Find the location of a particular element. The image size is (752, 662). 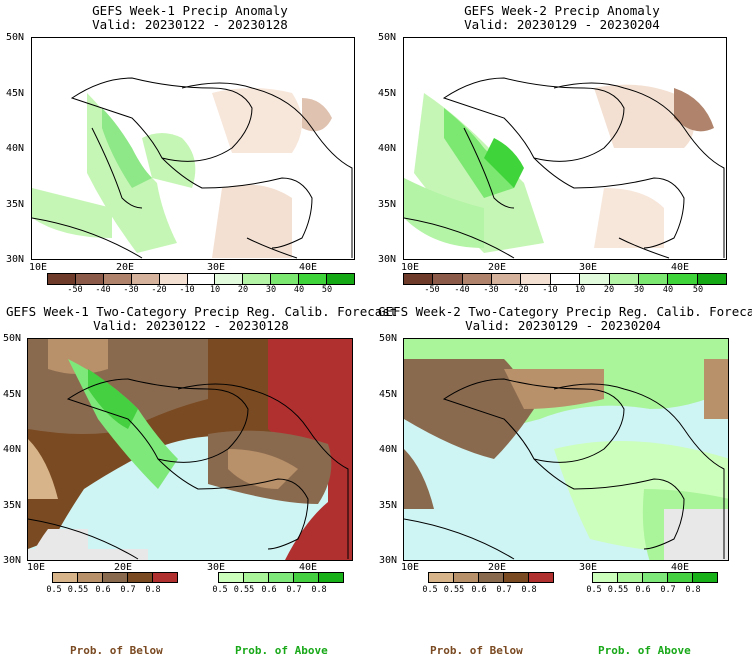

prob-above-colorbar-week1 is located at coordinates (281, 577).